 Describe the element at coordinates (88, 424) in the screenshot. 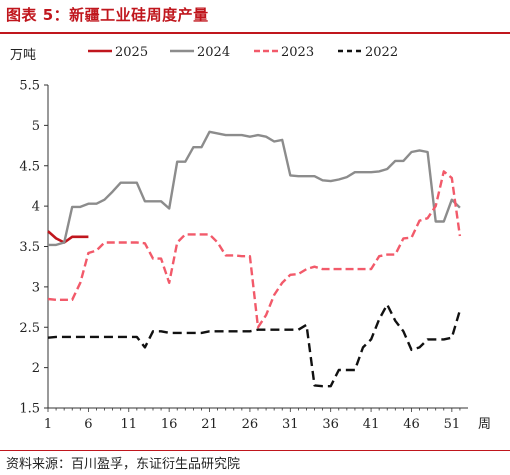

I see `x-tick-label: 6` at that location.